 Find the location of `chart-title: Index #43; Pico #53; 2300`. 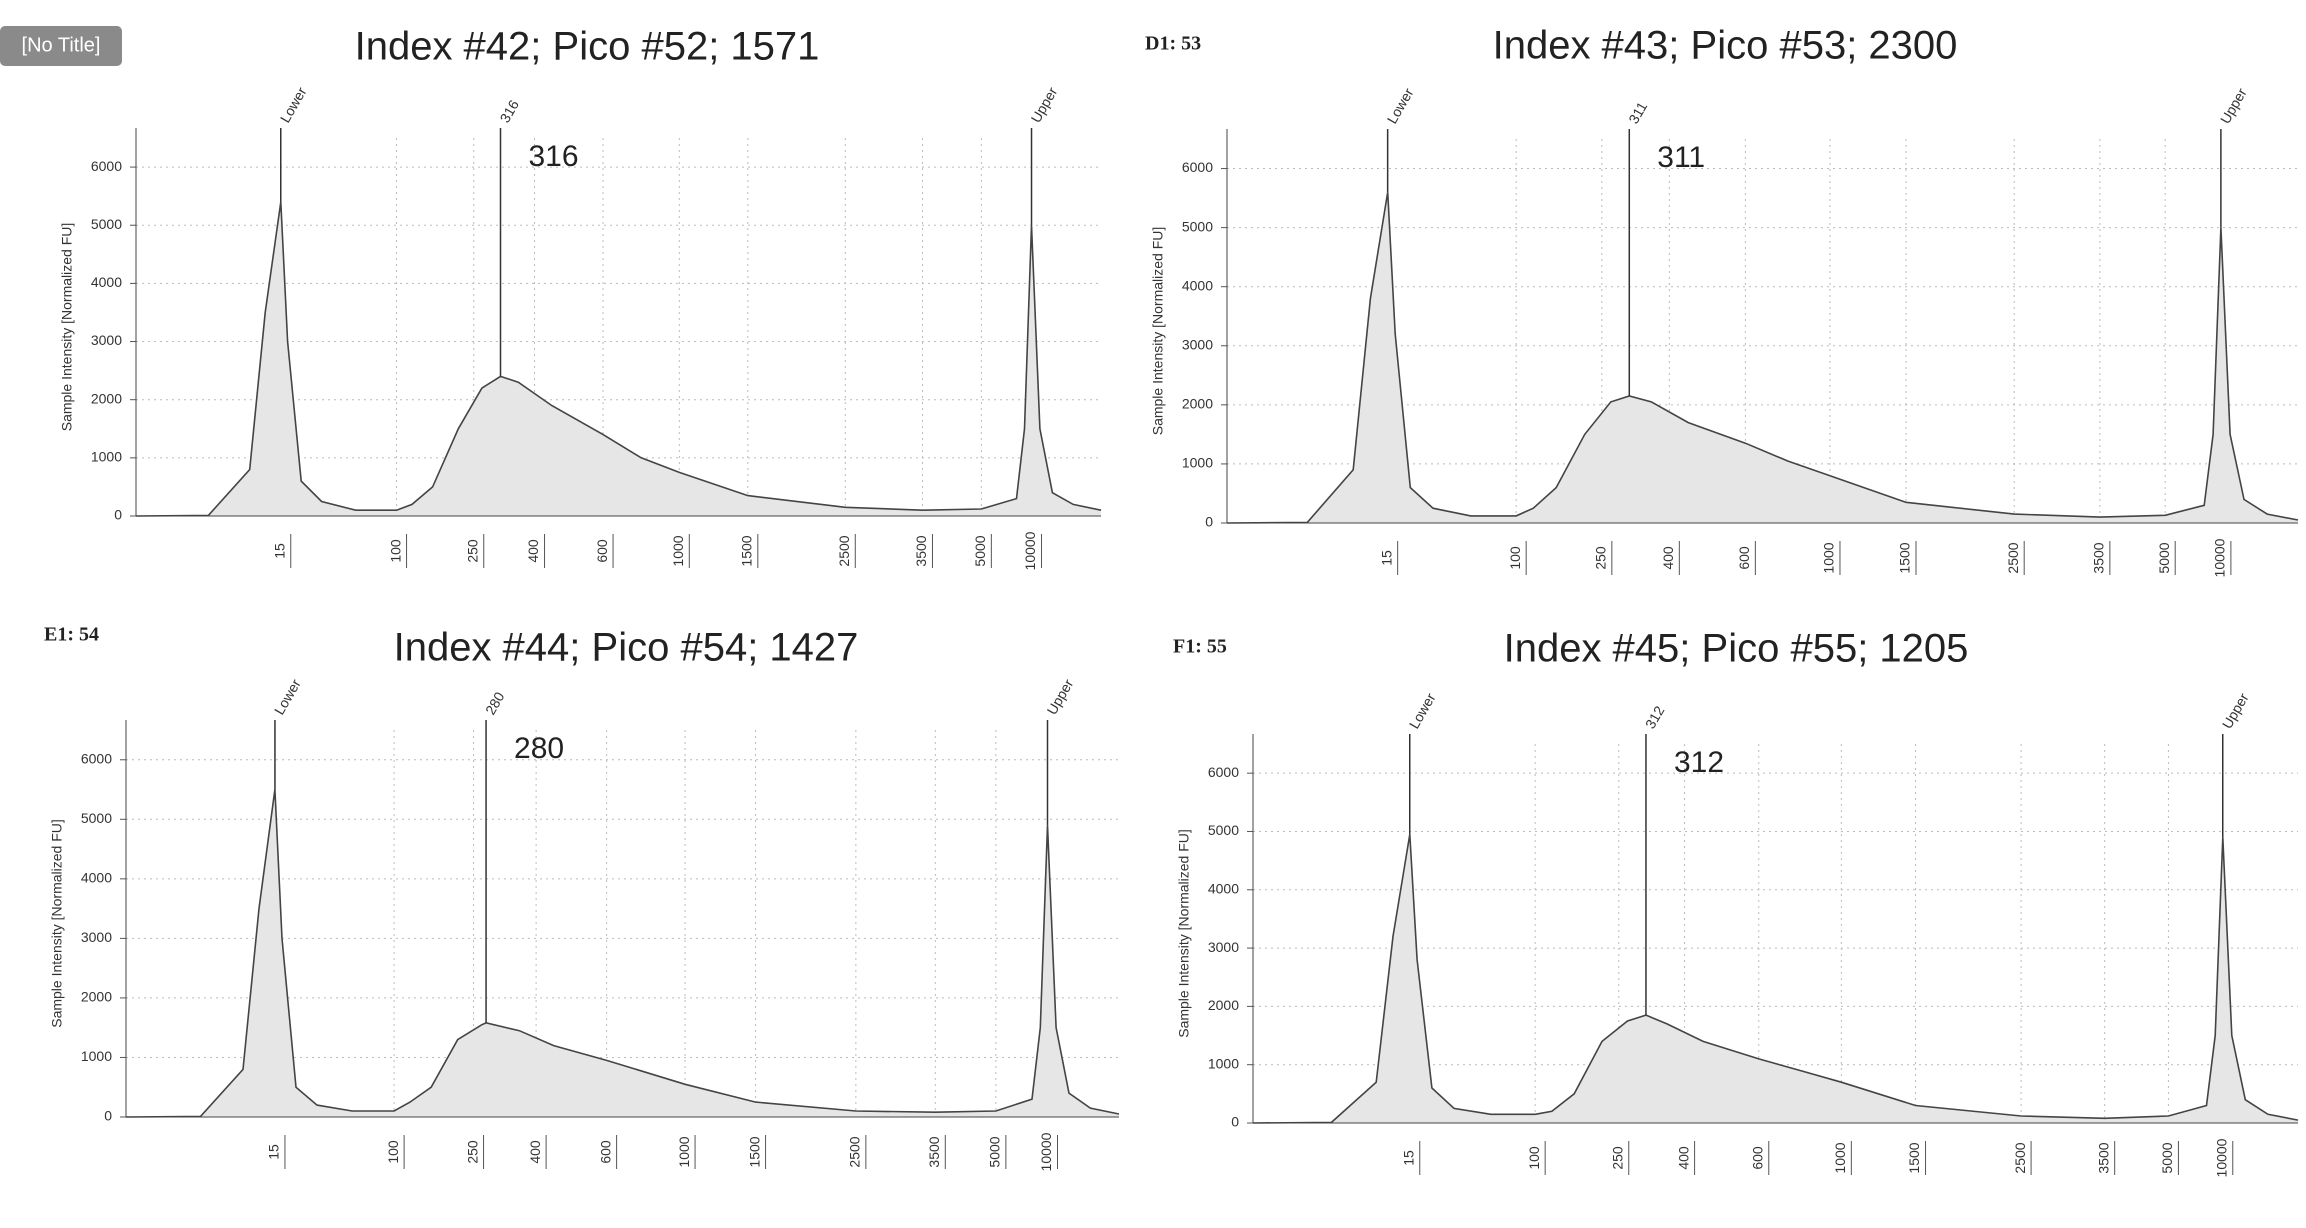

chart-title: Index #43; Pico #53; 2300 is located at coordinates (1725, 46).